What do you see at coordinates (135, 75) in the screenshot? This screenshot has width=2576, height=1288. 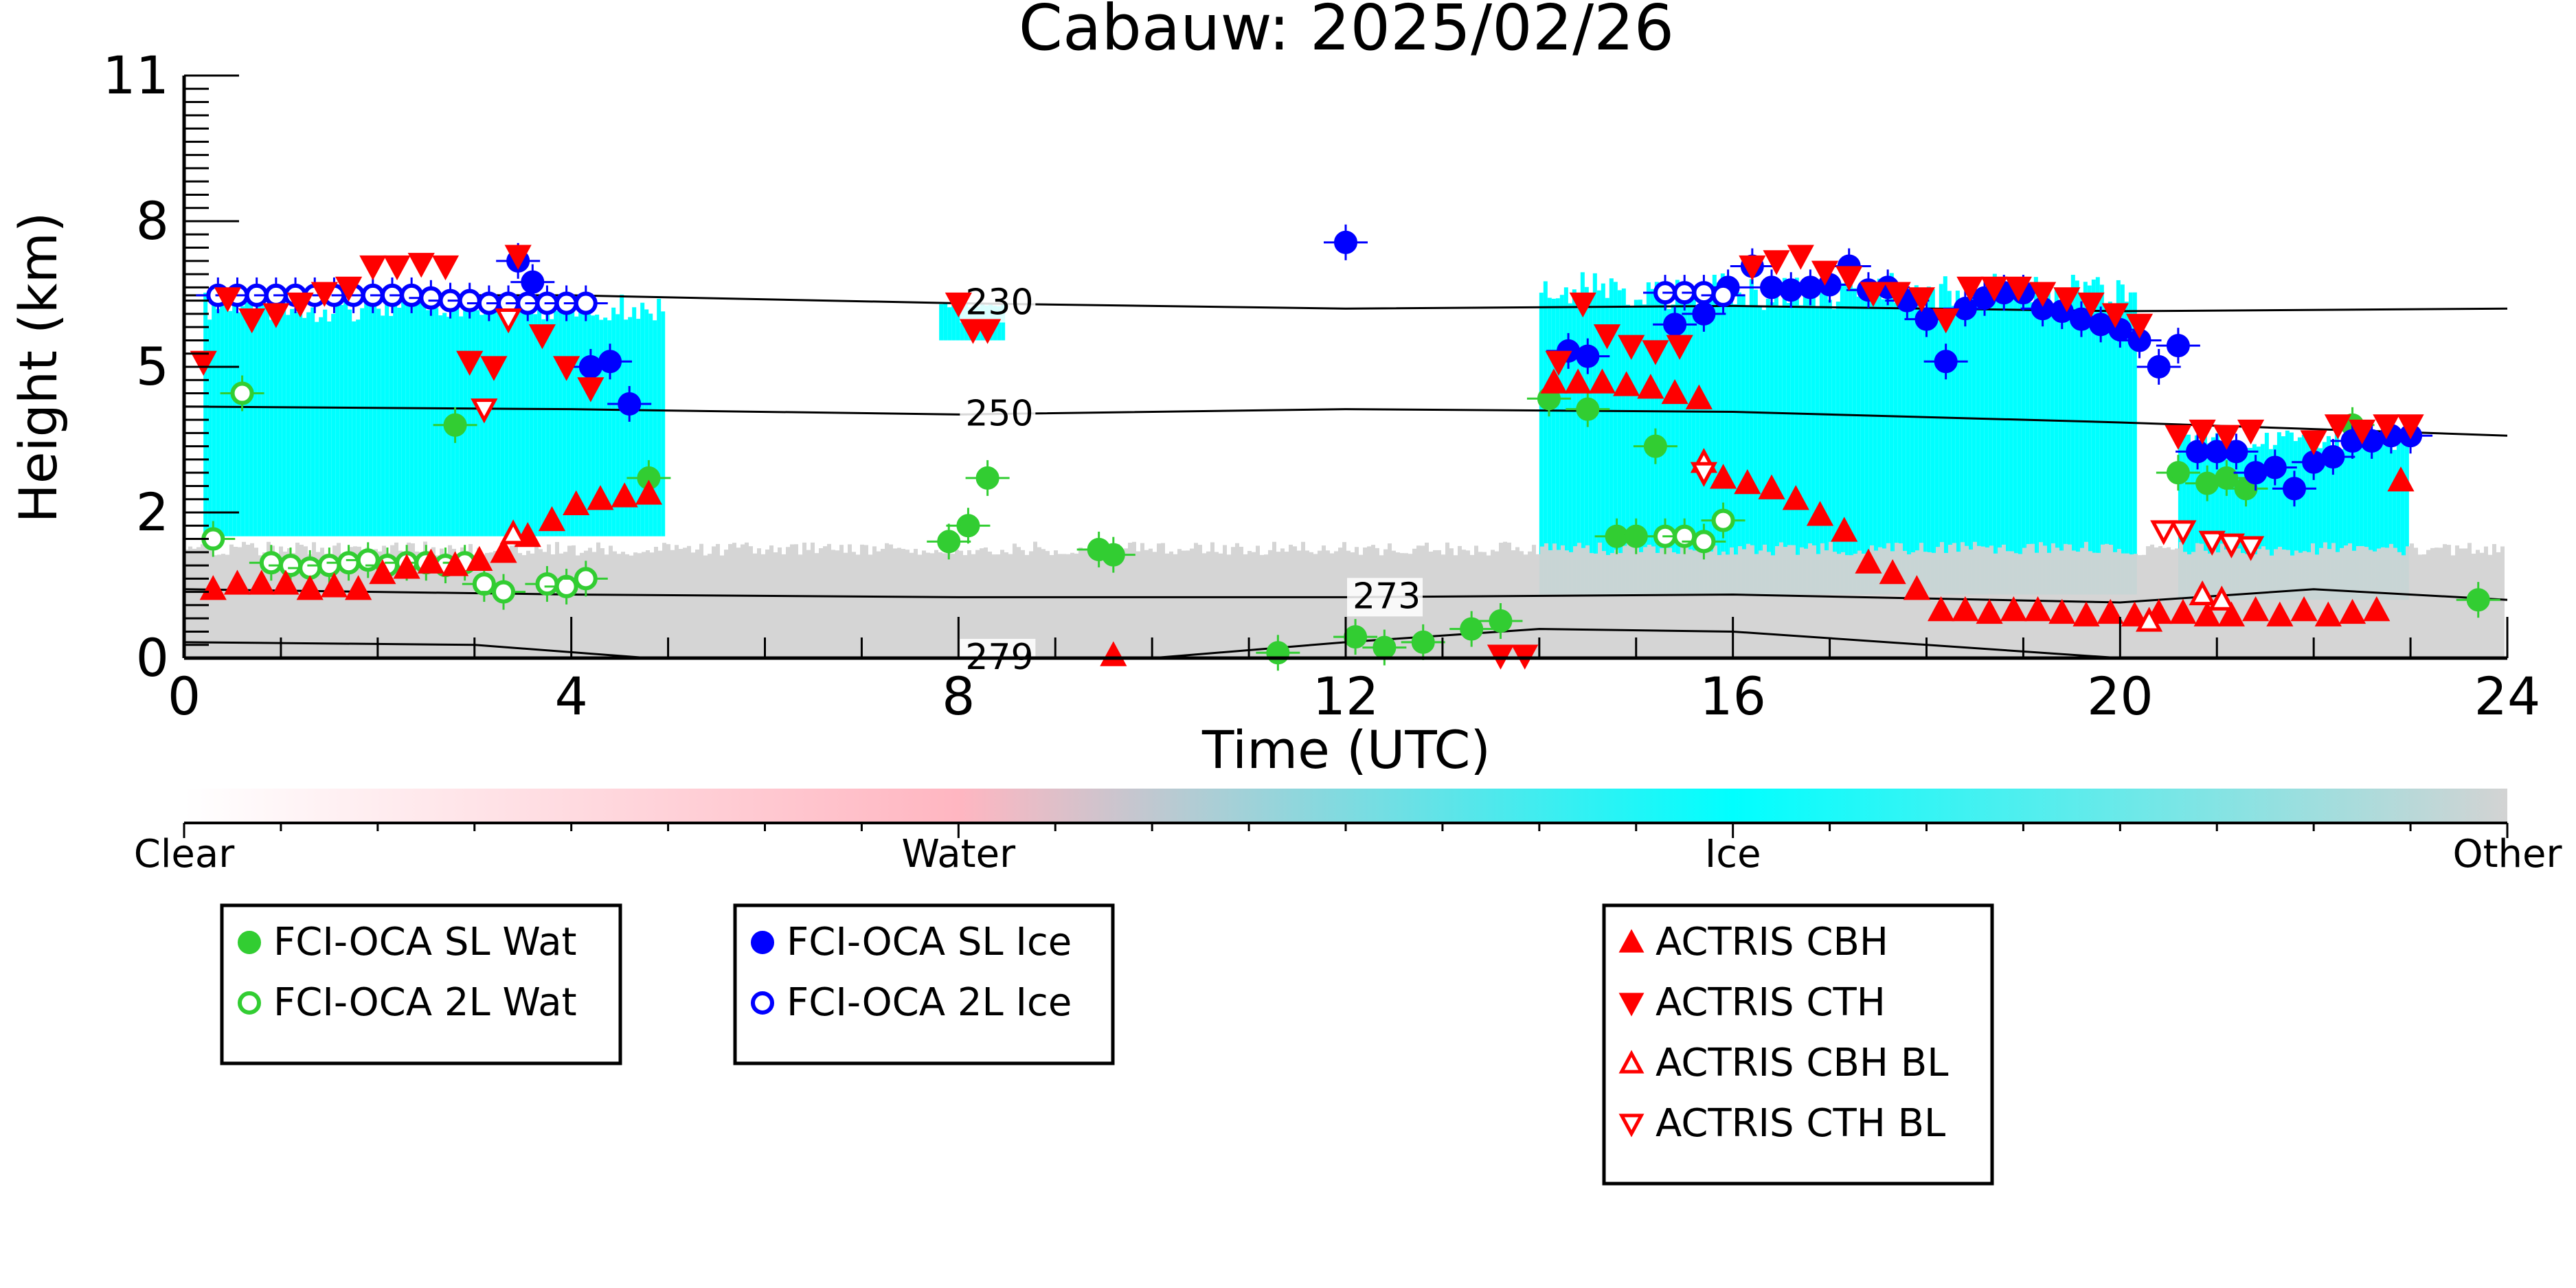 I see `y-tick-label: 11` at bounding box center [135, 75].